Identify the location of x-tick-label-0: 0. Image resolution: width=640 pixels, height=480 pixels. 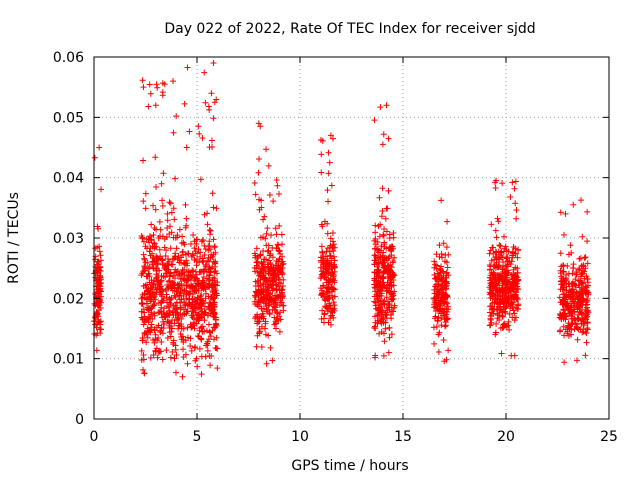
(94, 437).